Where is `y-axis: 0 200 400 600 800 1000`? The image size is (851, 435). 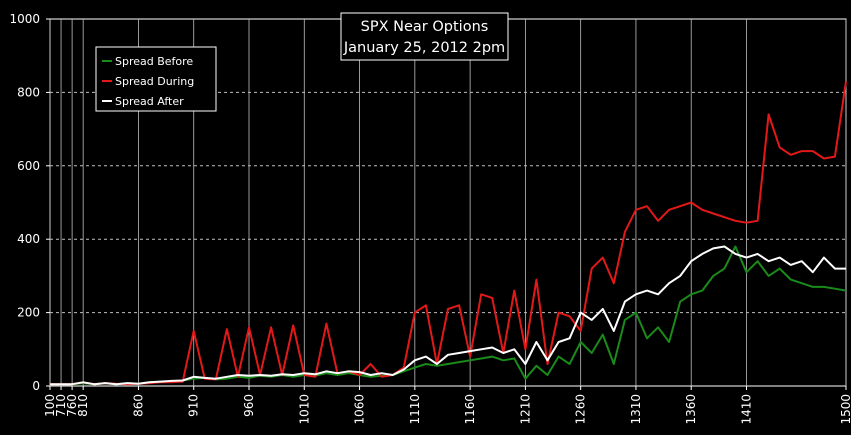 y-axis: 0 200 400 600 800 1000 is located at coordinates (29, 202).